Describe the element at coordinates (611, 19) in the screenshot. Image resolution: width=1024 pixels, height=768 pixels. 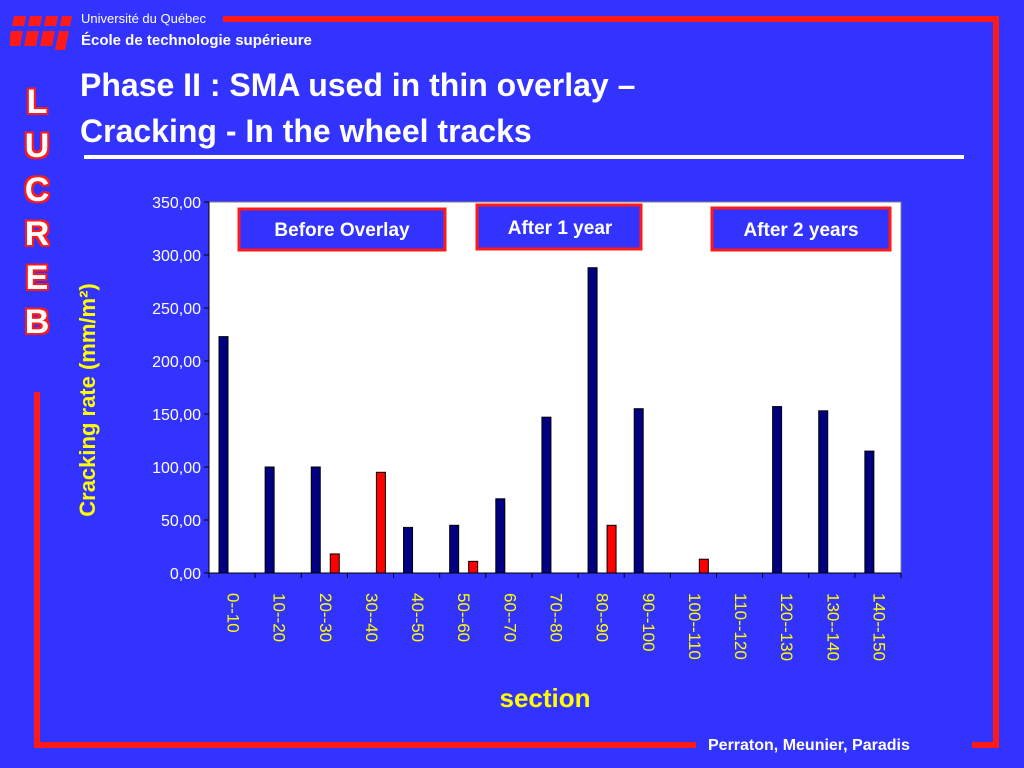
I see `frame-top` at that location.